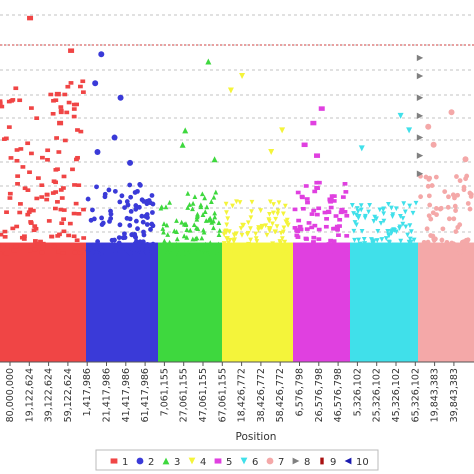  Describe the element at coordinates (203, 395) in the screenshot. I see `x-tick-label: 47,061,155` at that location.